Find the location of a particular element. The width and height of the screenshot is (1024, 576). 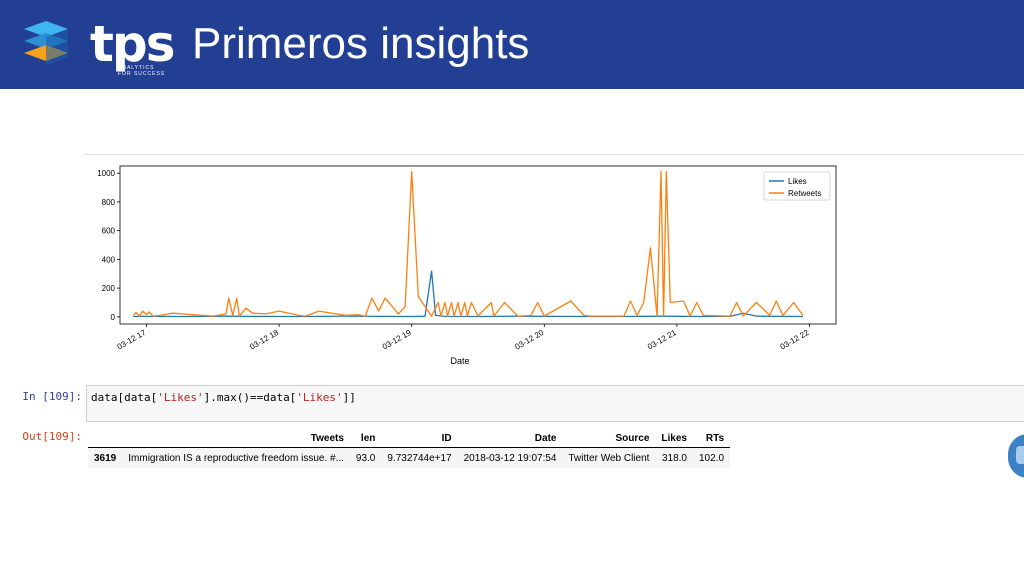

legend-label: Likes is located at coordinates (797, 181).